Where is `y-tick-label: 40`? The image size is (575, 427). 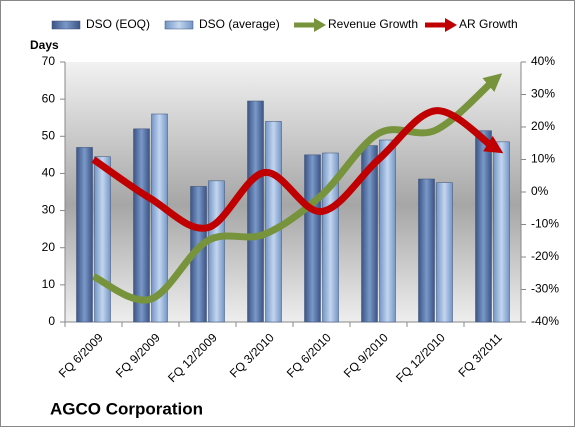 y-tick-label: 40 is located at coordinates (49, 173).